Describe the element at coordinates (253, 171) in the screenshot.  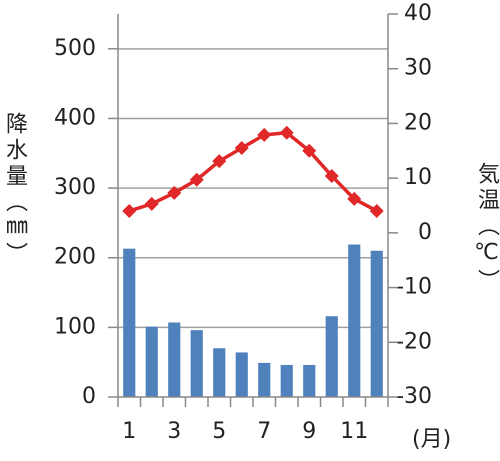
I see `temperature-line` at that location.